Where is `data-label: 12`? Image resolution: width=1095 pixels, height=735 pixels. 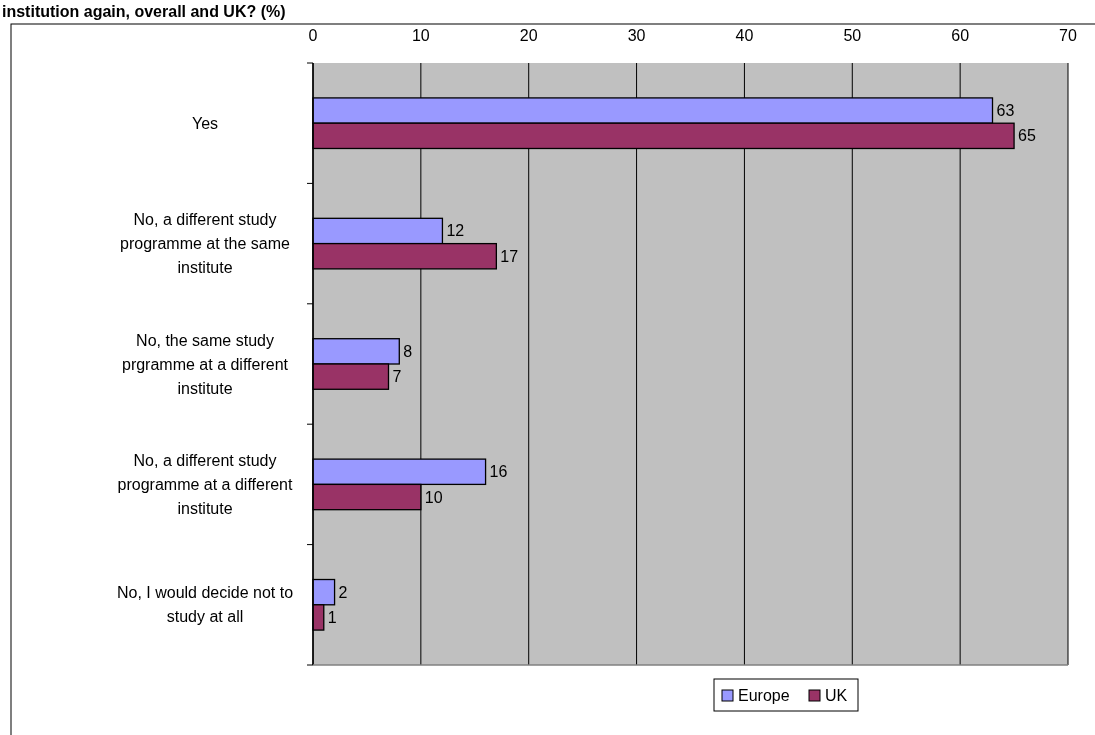 data-label: 12 is located at coordinates (455, 231).